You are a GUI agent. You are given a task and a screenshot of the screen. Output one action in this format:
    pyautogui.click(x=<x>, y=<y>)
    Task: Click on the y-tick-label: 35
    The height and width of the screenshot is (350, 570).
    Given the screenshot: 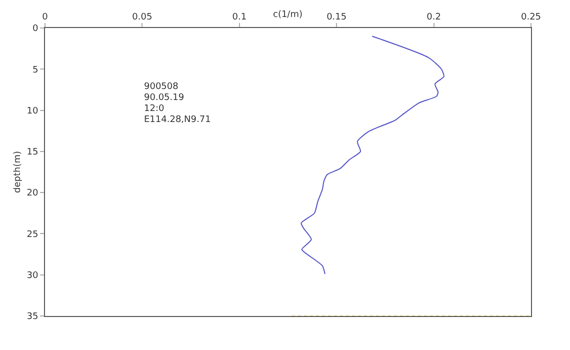 What is the action you would take?
    pyautogui.click(x=32, y=317)
    